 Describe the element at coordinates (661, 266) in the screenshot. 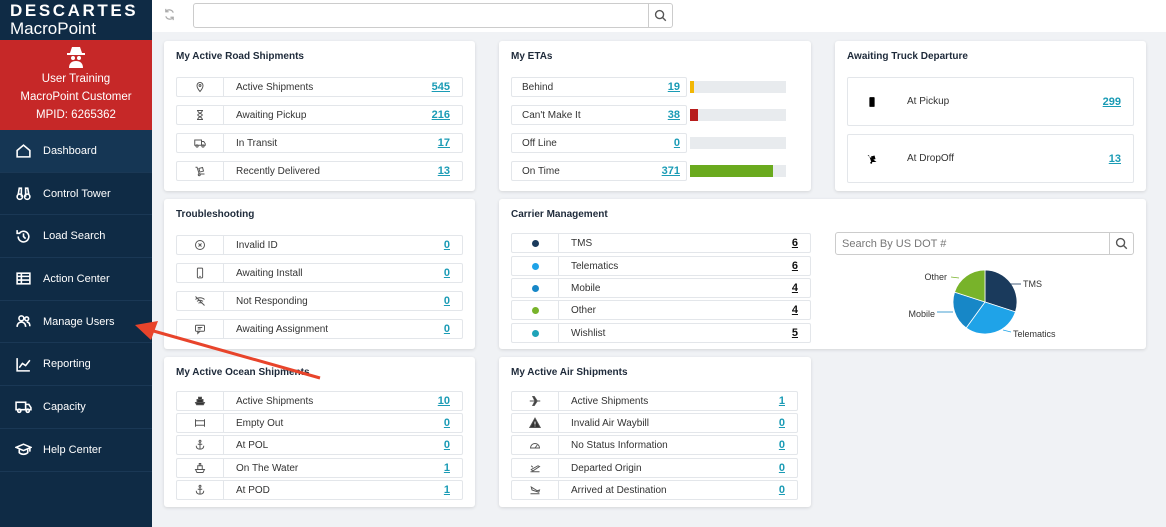

I see `carrier-row: Telematics 6` at that location.